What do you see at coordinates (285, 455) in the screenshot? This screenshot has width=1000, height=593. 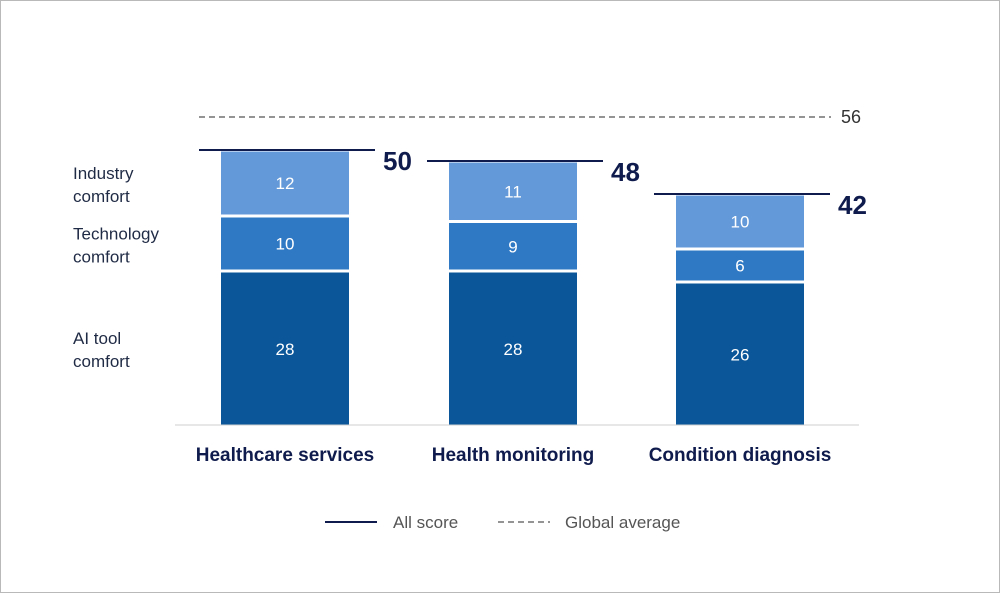 I see `category-label: Healthcare services` at bounding box center [285, 455].